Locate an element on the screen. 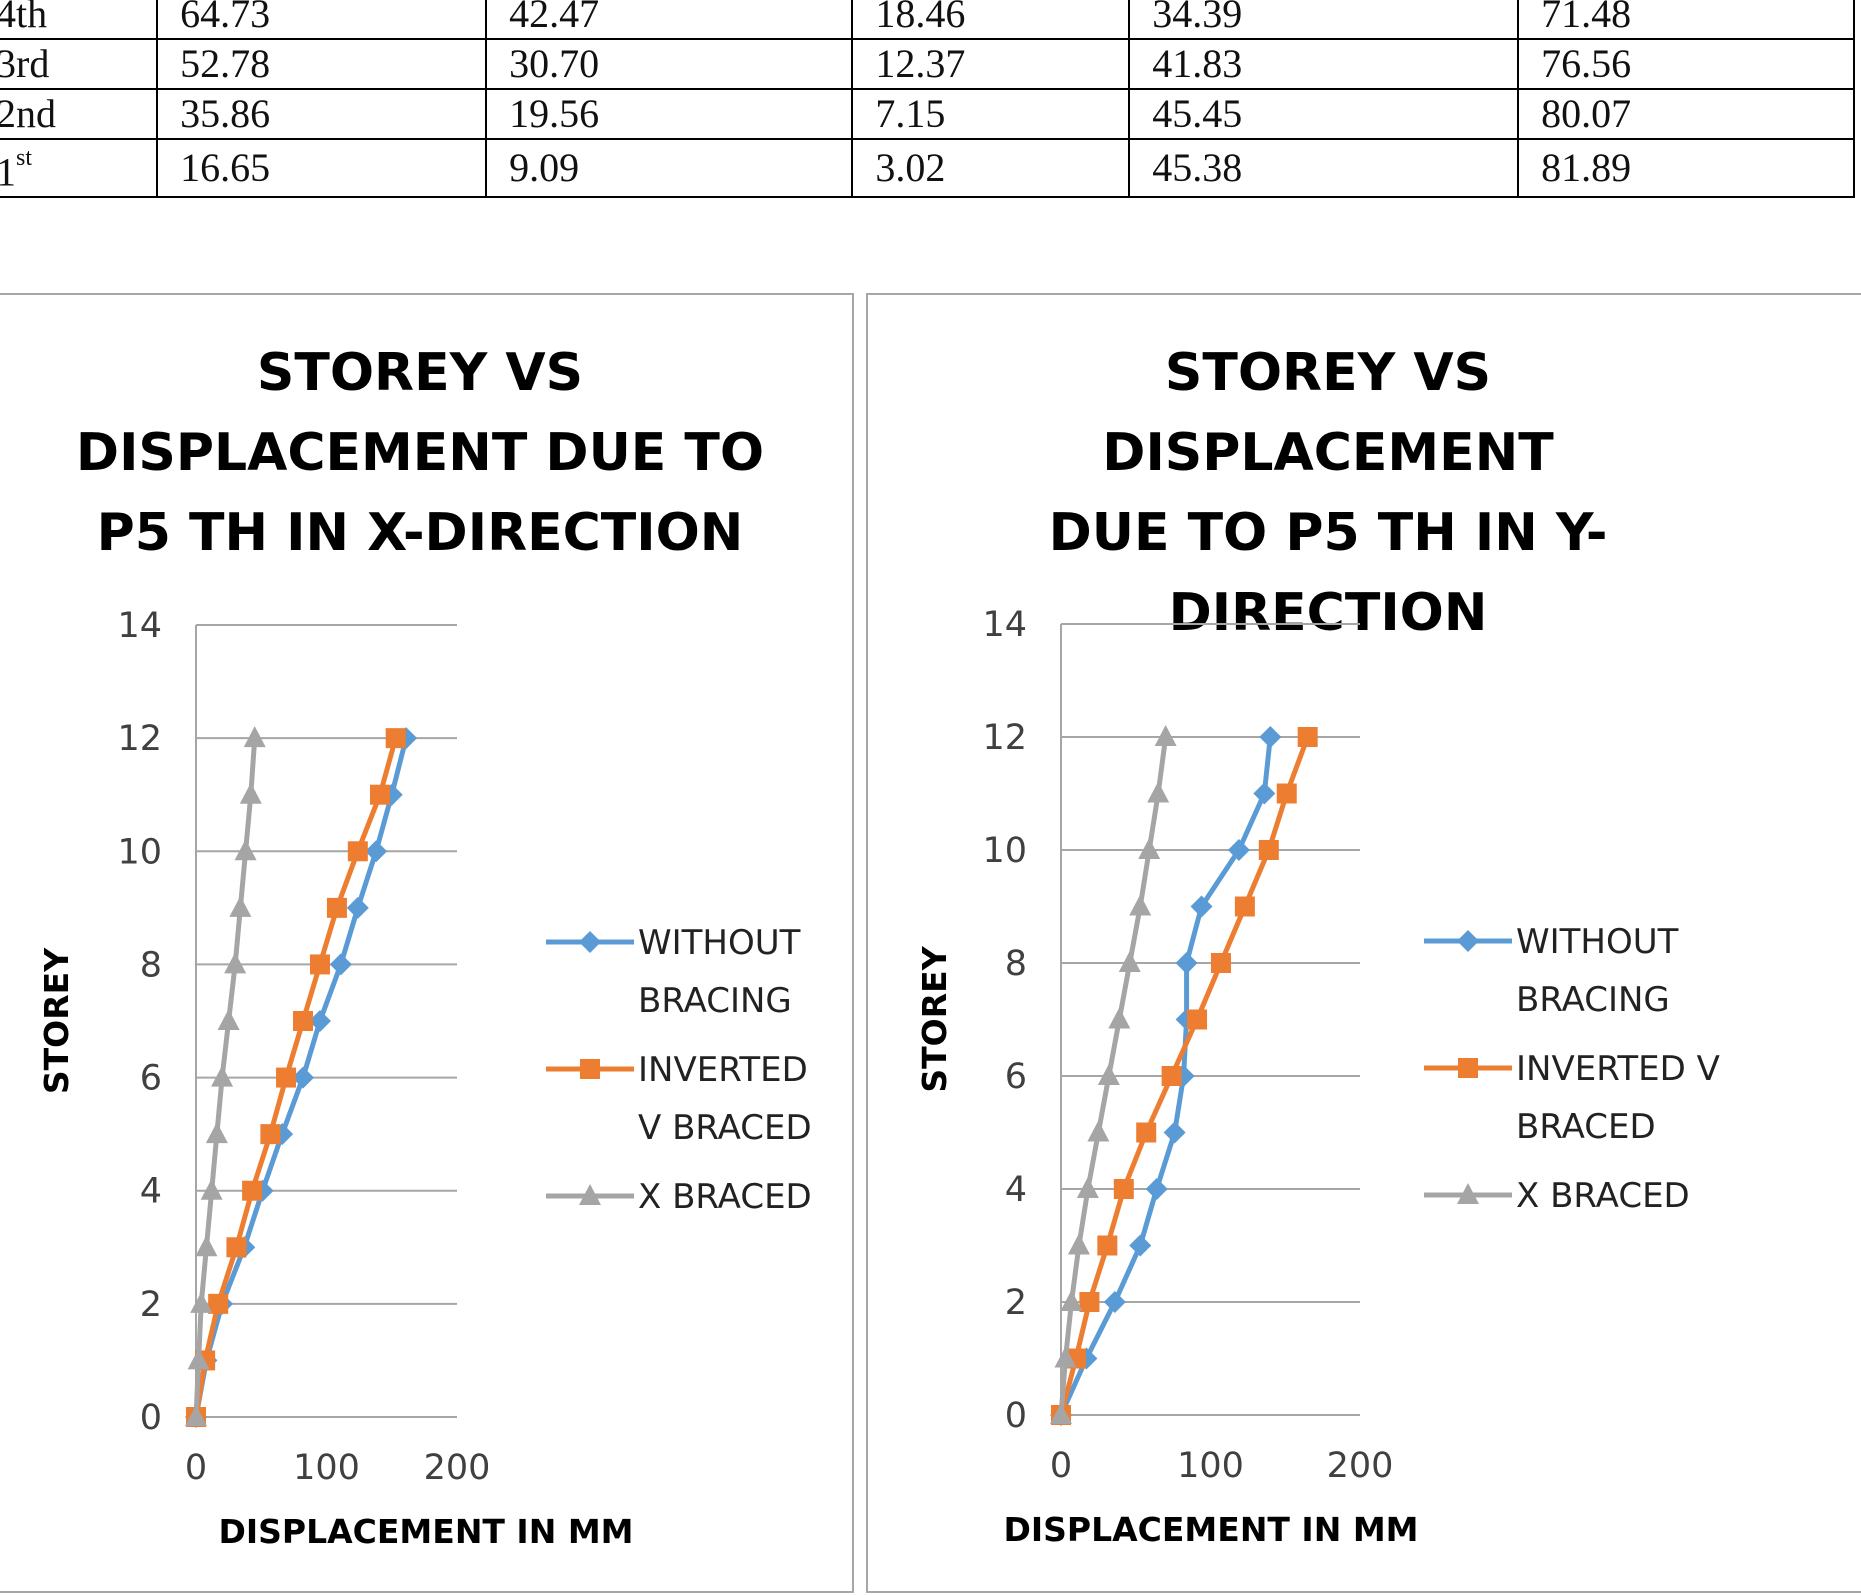 Image resolution: width=1861 pixels, height=1595 pixels. table-cell: 12.37 is located at coordinates (991, 64).